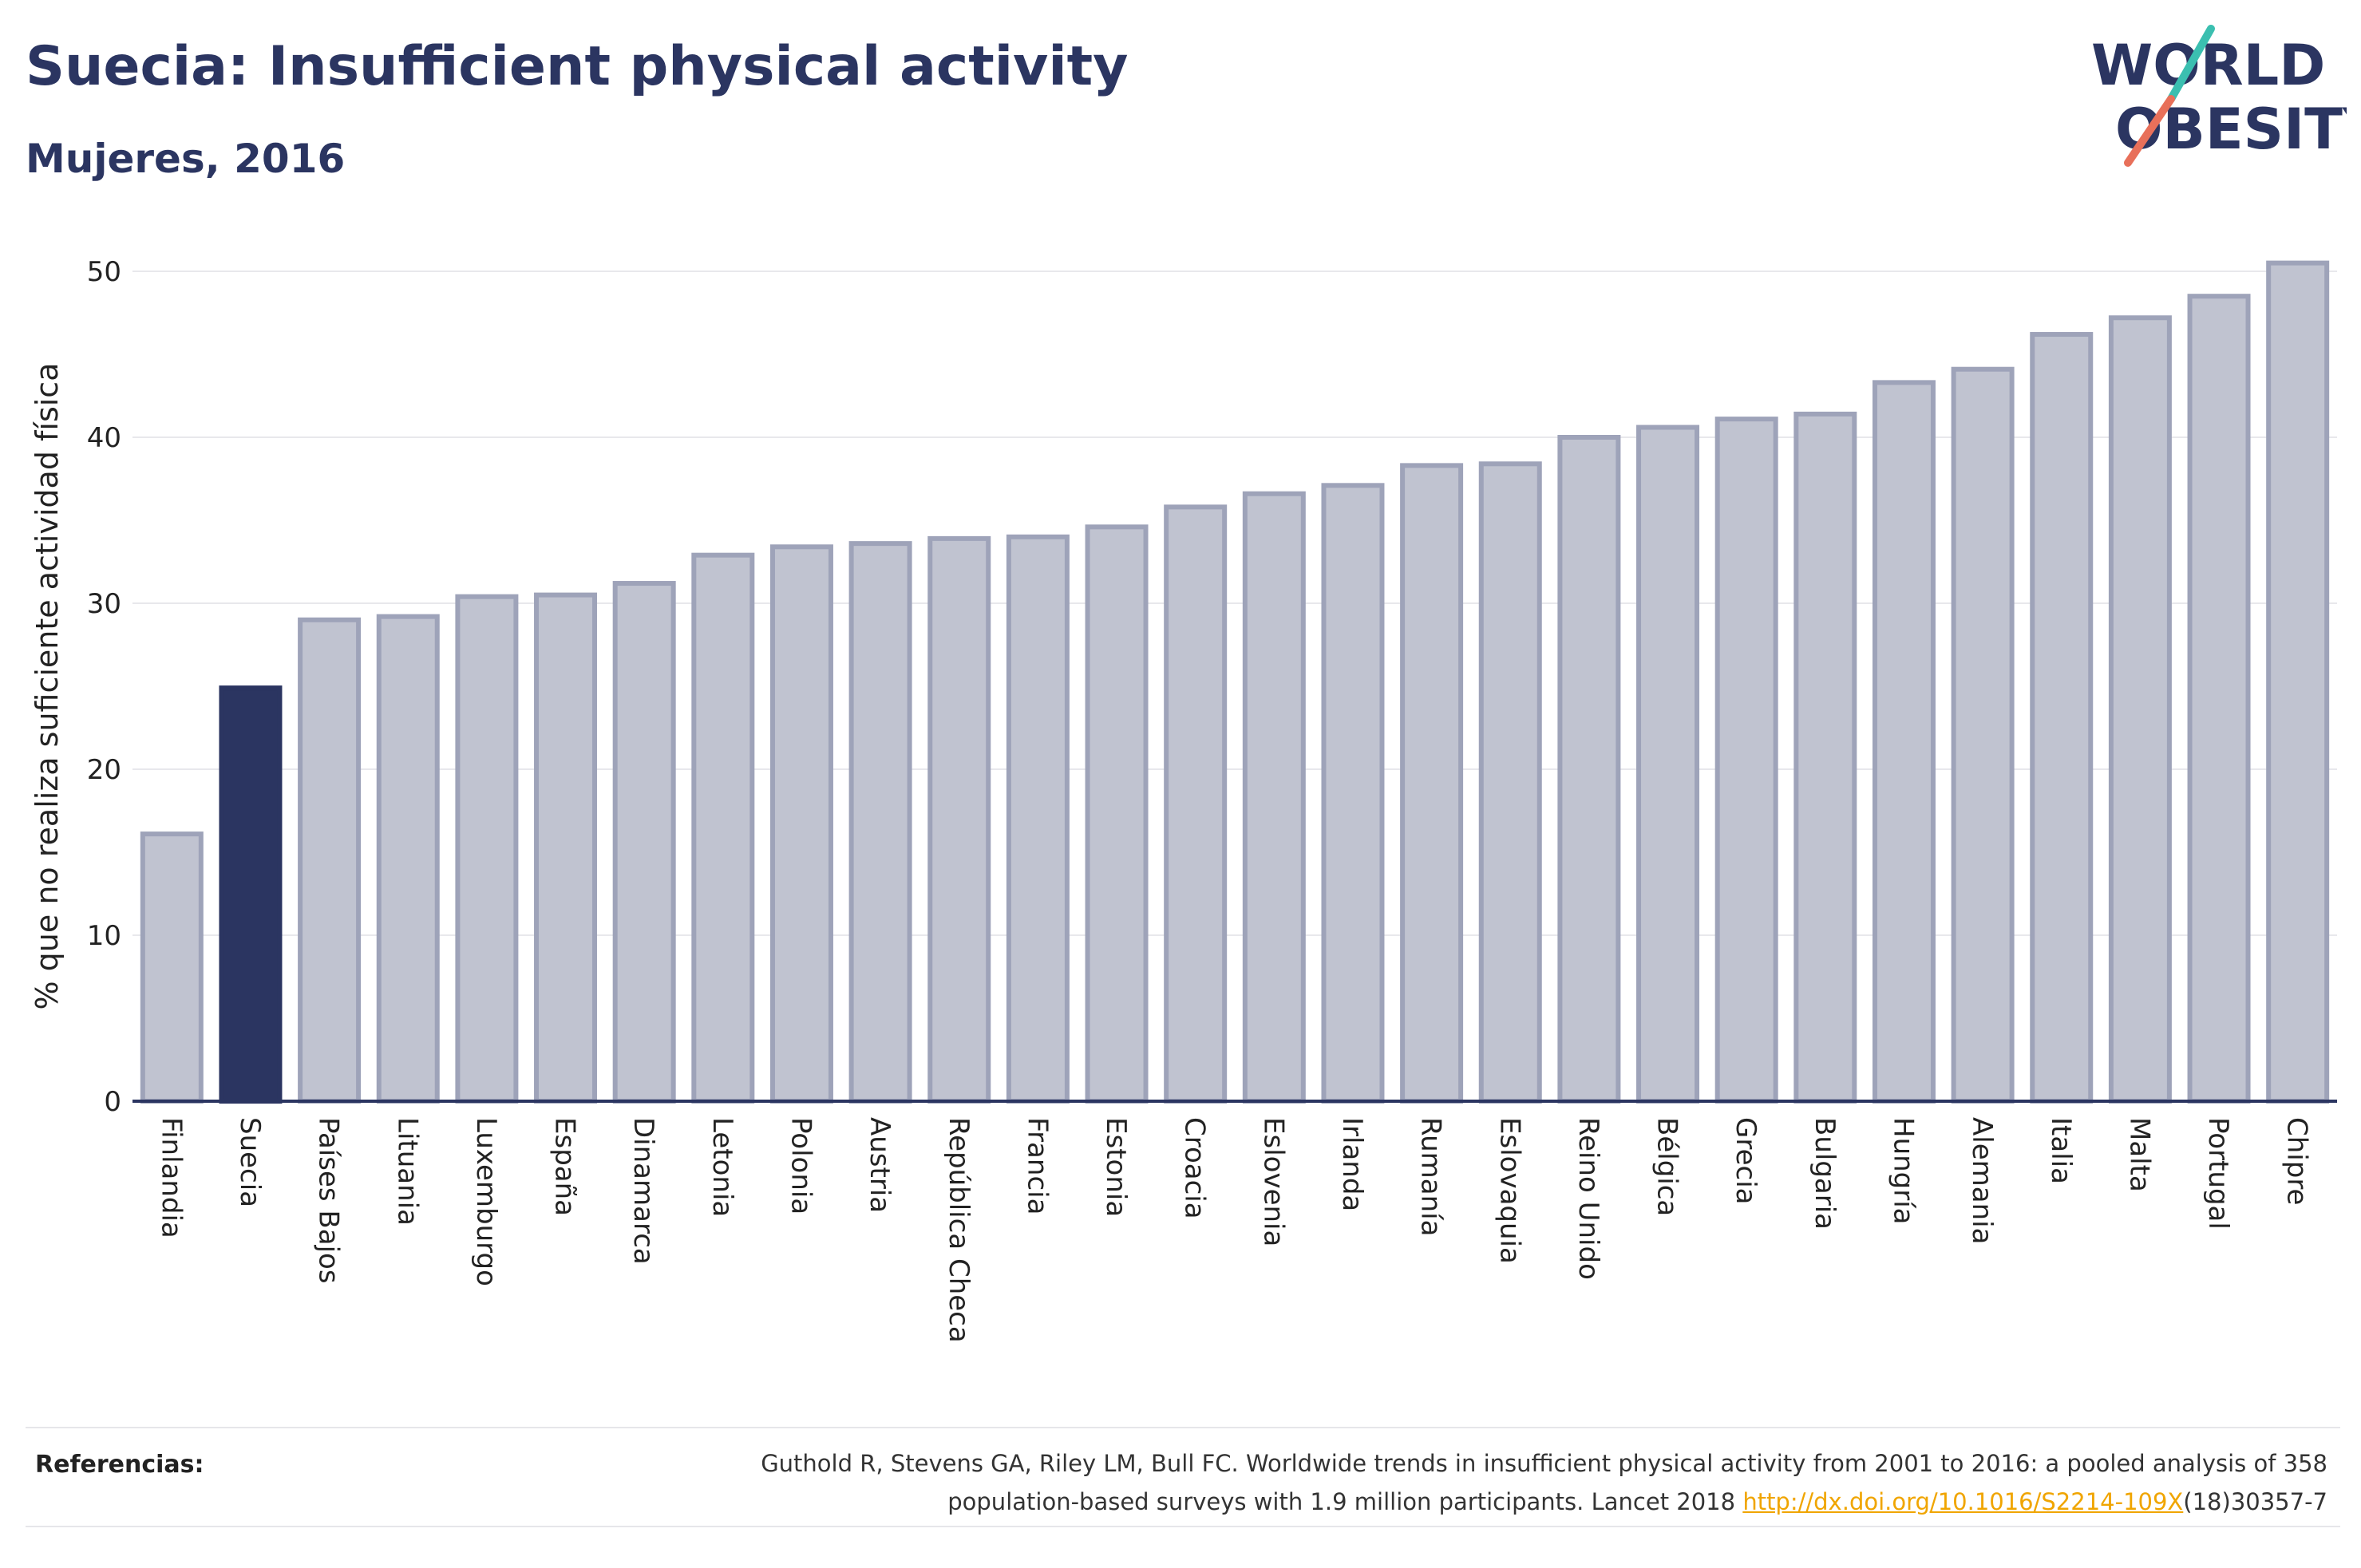 This screenshot has height=1568, width=2361. What do you see at coordinates (104, 272) in the screenshot?
I see `y-tick-label: 50` at bounding box center [104, 272].